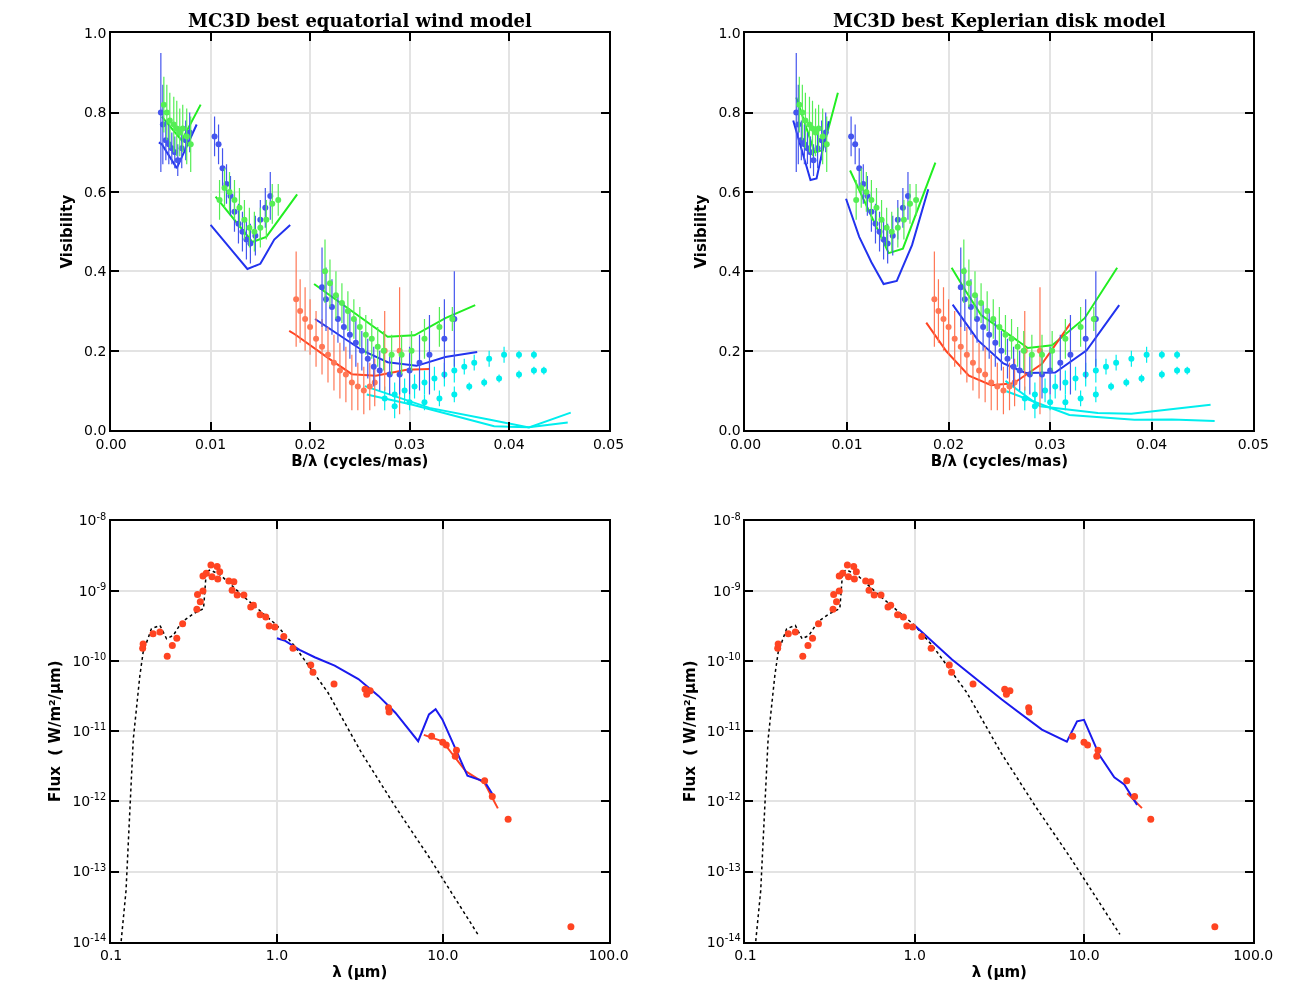 This screenshot has height=1005, width=1292. I want to click on chart-title: MC3D best equatorial wind model, so click(360, 20).